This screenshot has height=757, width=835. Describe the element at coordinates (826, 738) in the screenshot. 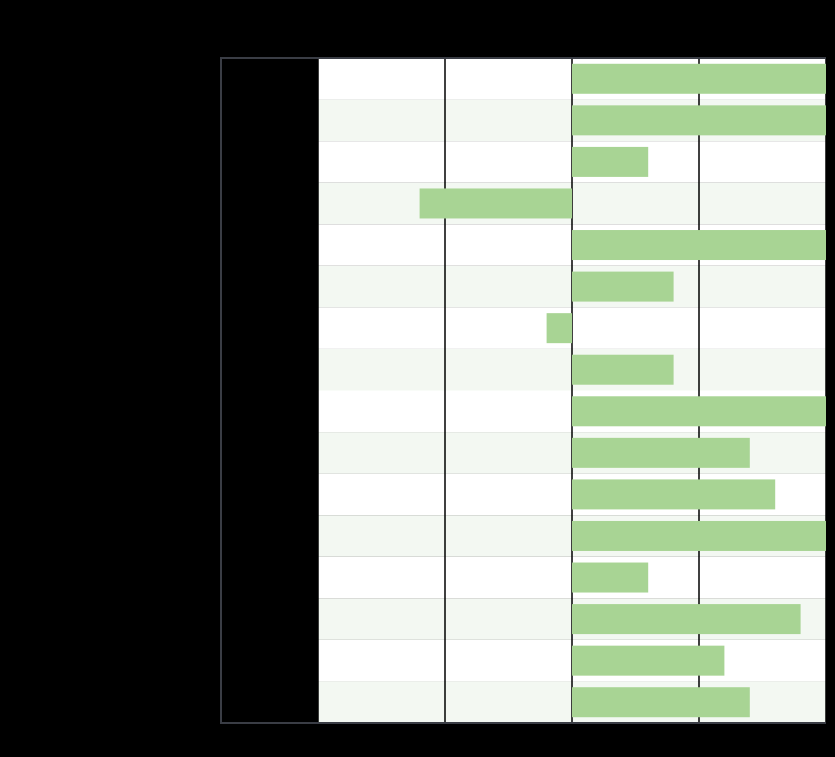

I see `x-tick-label: 2` at that location.